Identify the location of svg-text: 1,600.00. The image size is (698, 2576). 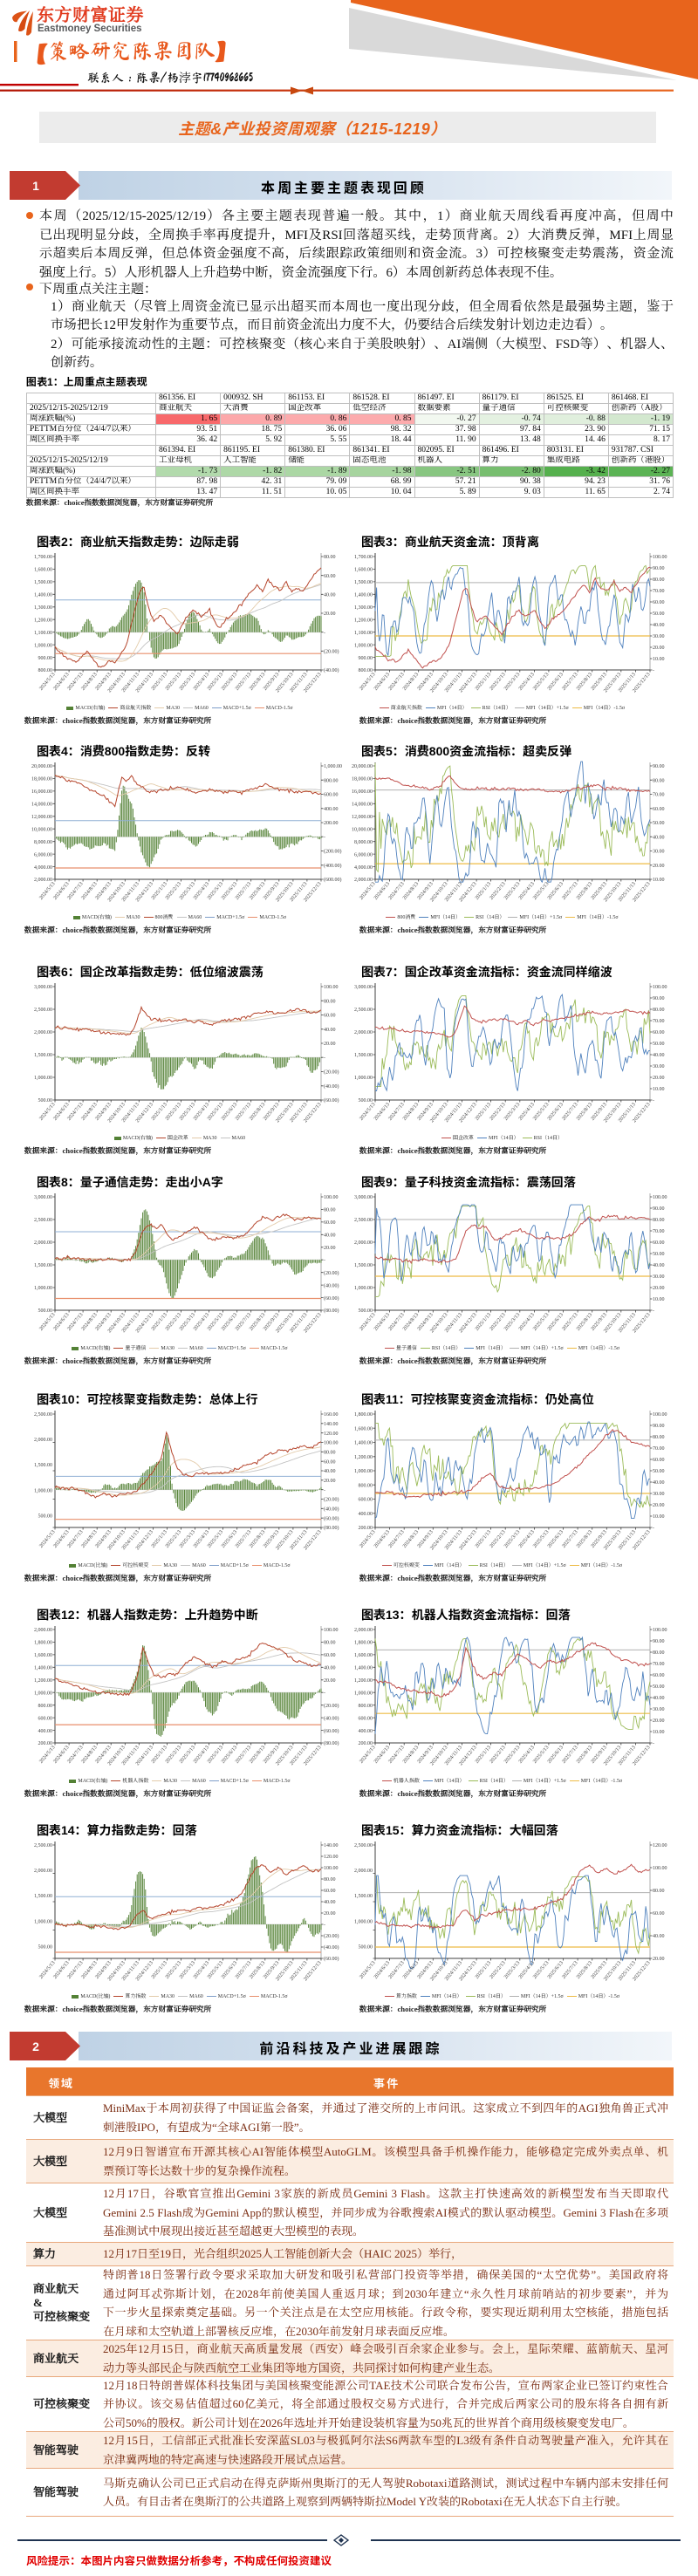
(363, 1655).